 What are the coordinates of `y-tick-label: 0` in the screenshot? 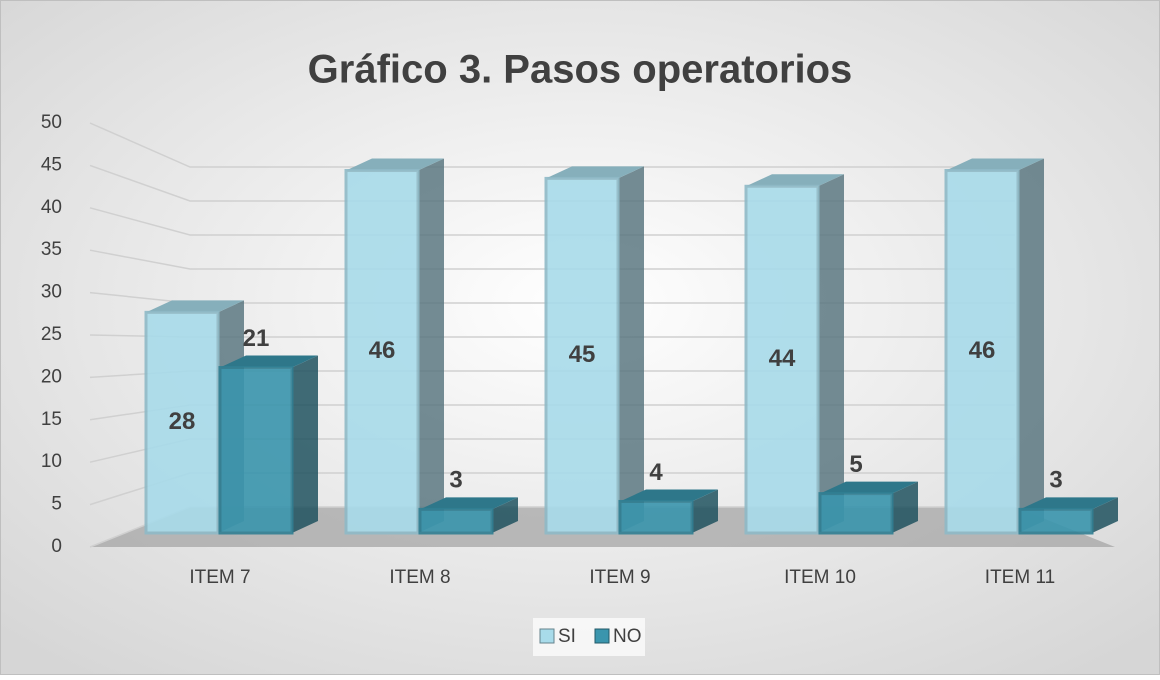 It's located at (56, 546).